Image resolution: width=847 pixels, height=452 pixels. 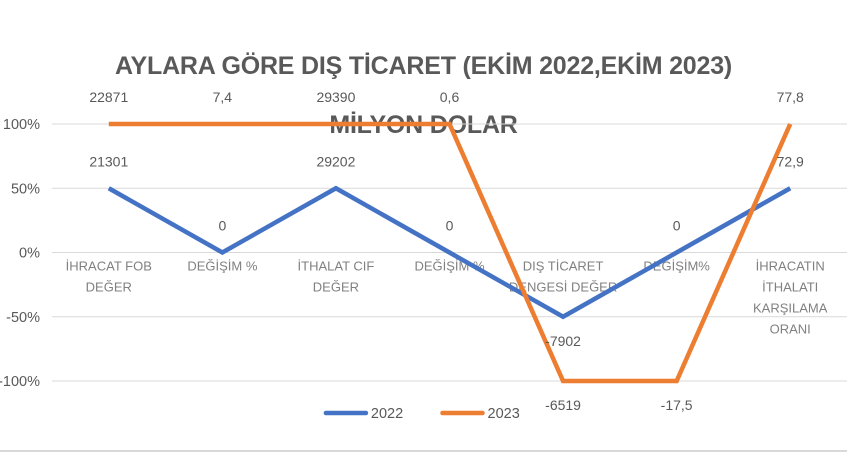 I want to click on data-label-2023: -17,5, so click(x=677, y=405).